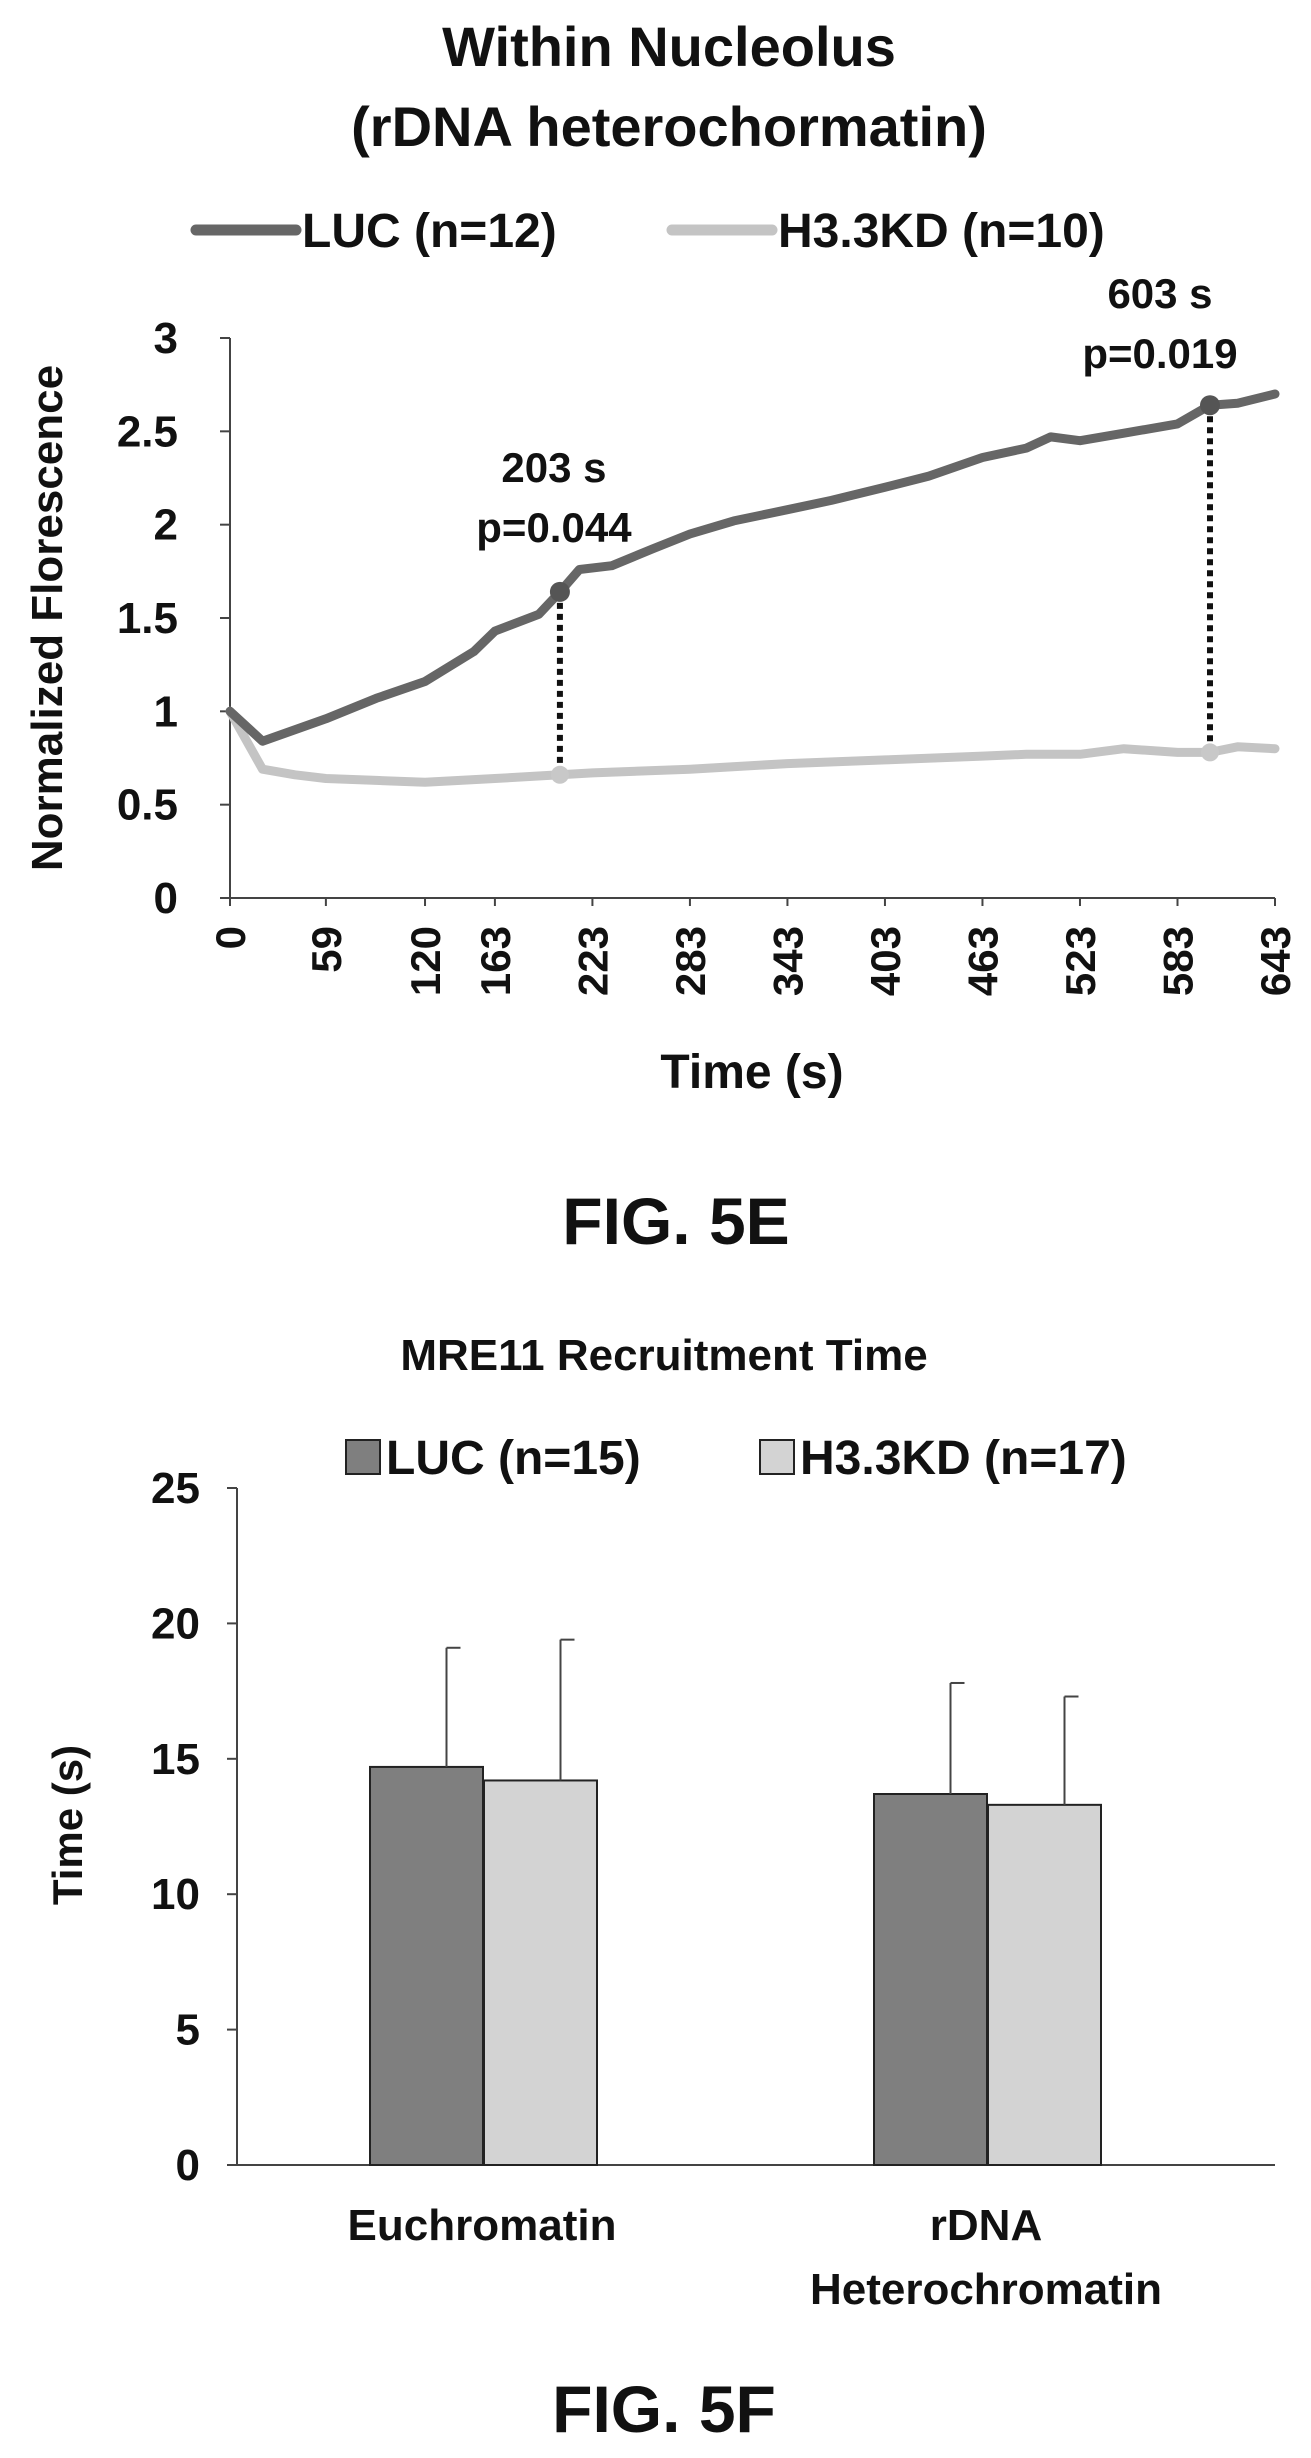 The image size is (1311, 2458). I want to click on chart-title: Within Nucleolus, so click(669, 46).